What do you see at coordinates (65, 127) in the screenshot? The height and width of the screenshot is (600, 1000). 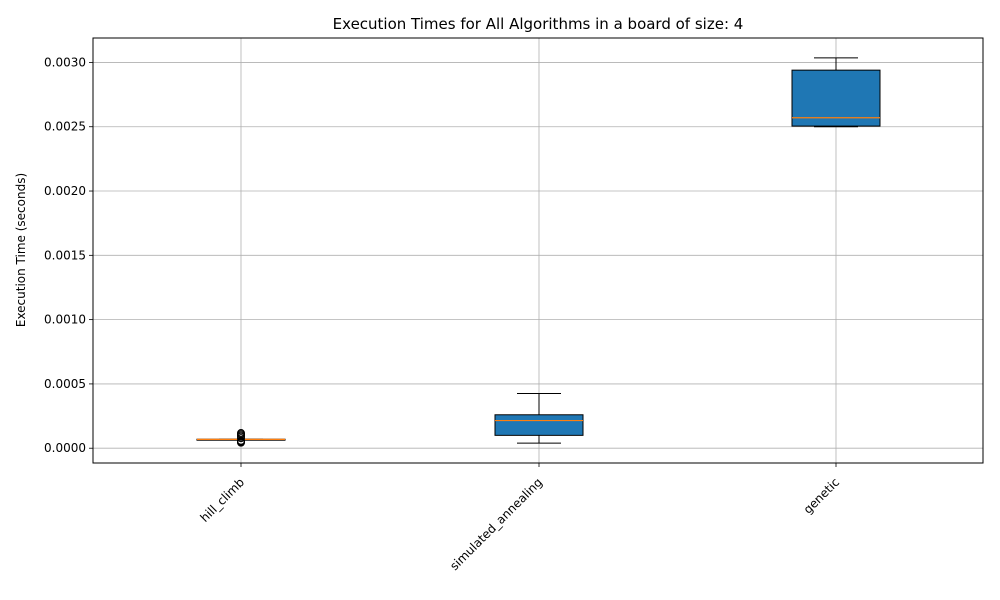 I see `y-tick-label: 0.0025` at bounding box center [65, 127].